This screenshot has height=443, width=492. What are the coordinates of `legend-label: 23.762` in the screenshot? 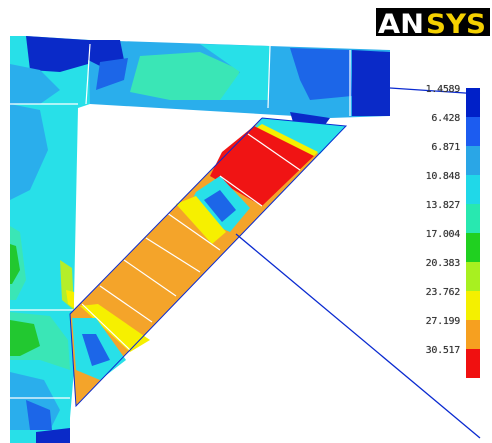 It's located at (443, 292).